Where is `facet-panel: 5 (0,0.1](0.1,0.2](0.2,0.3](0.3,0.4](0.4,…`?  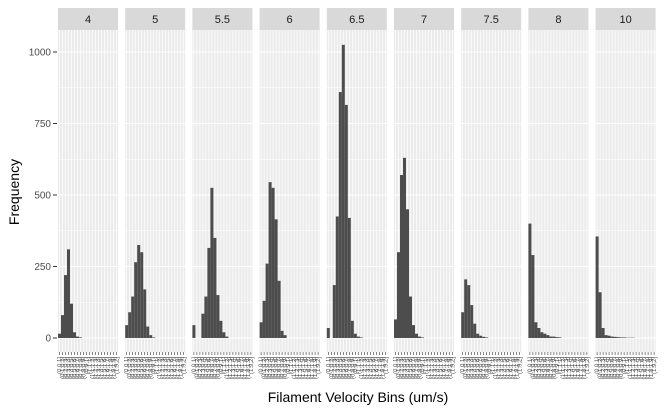 facet-panel: 5 (0,0.1](0.1,0.2](0.2,0.3](0.3,0.4](0.4,… is located at coordinates (156, 193).